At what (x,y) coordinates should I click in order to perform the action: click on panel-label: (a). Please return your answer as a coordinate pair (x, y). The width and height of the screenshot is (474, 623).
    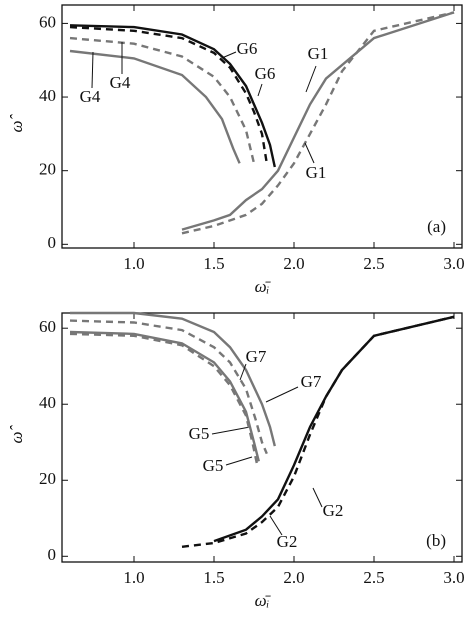
    Looking at the image, I should click on (436, 226).